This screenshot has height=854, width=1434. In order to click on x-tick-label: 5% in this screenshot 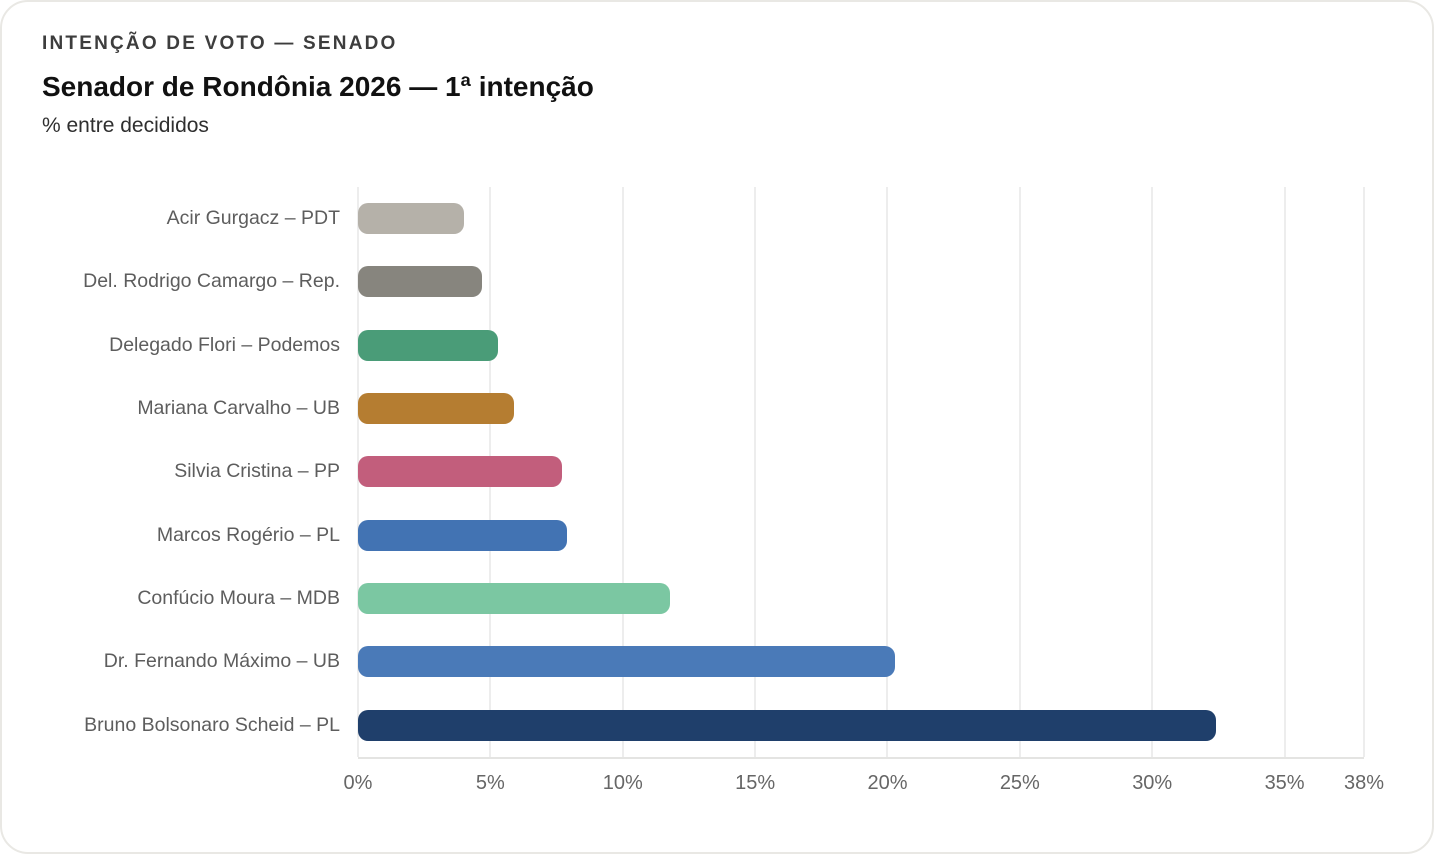, I will do `click(490, 782)`.